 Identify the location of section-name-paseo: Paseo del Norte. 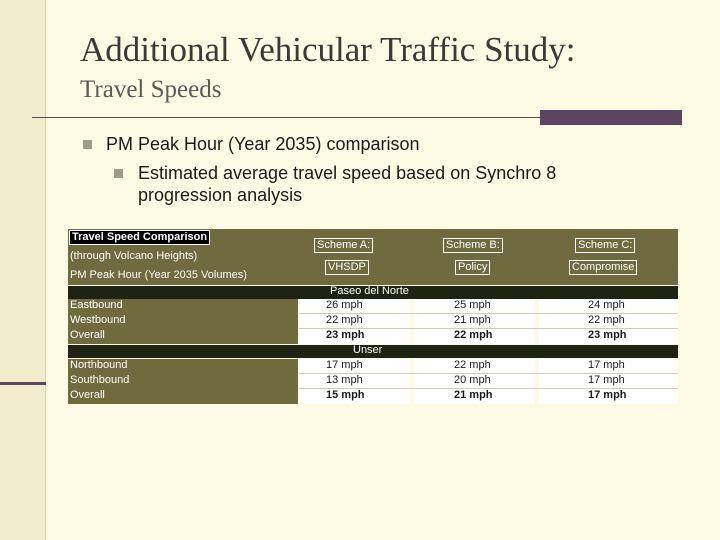
(369, 291).